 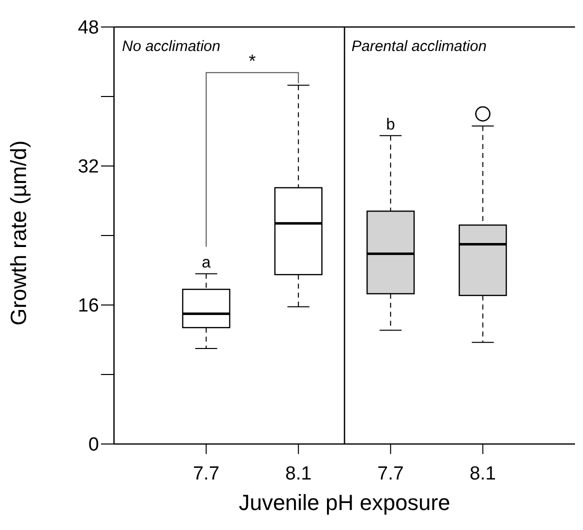 What do you see at coordinates (88, 167) in the screenshot?
I see `y-tick-label: 32` at bounding box center [88, 167].